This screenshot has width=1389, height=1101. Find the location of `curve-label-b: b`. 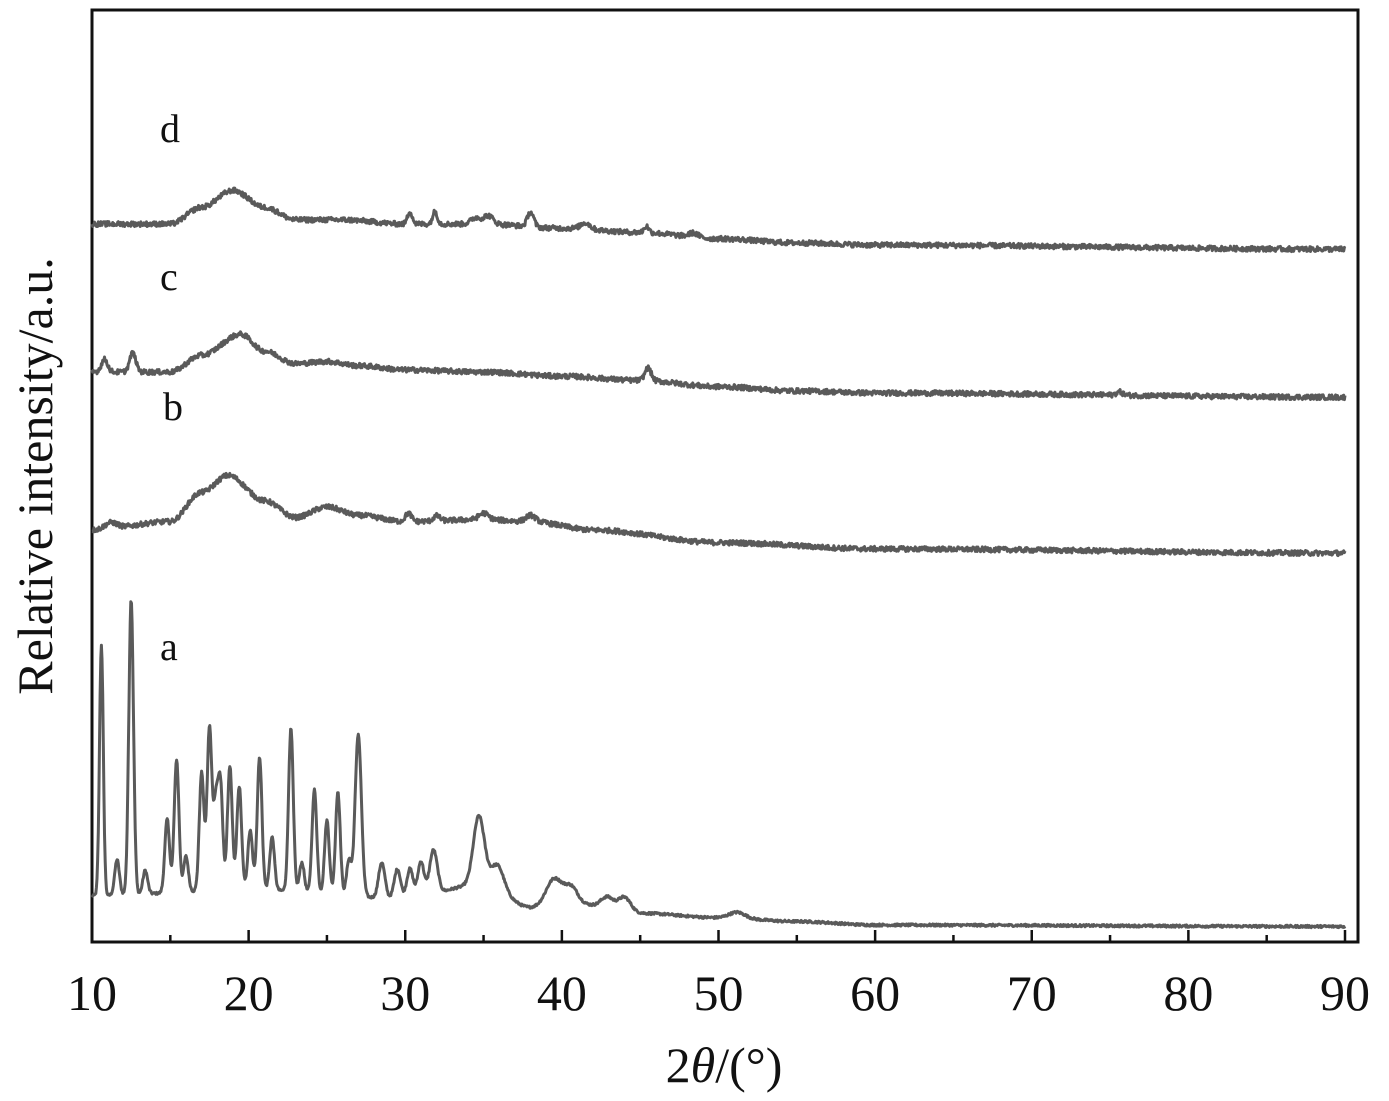

curve-label-b: b is located at coordinates (173, 406).